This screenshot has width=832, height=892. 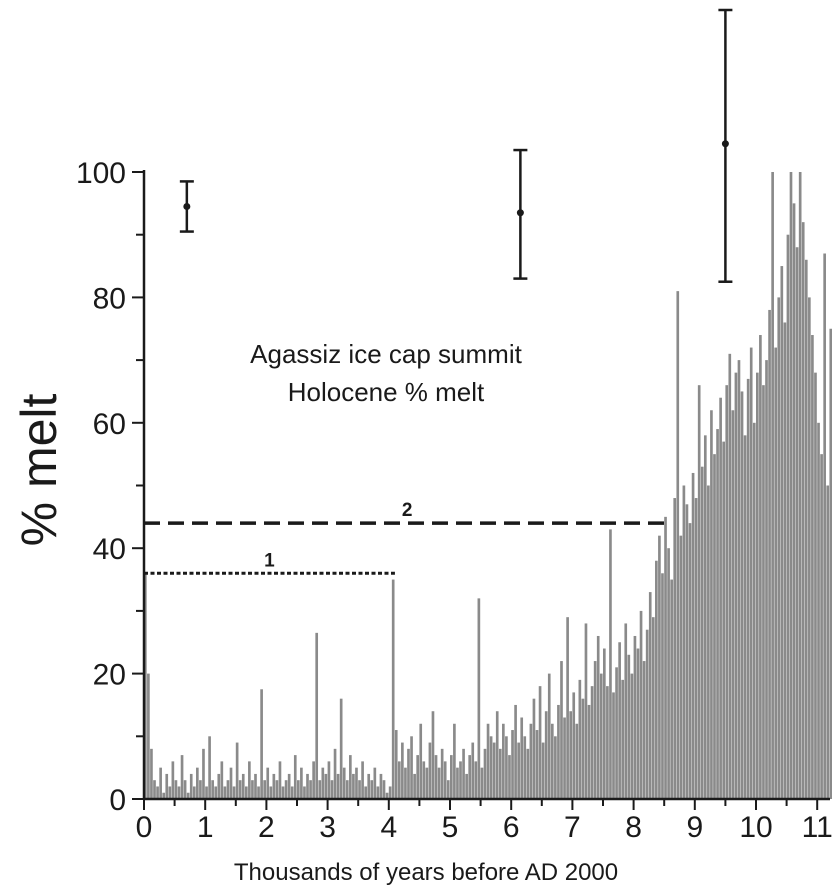 I want to click on x-tick-label: 6, so click(x=511, y=827).